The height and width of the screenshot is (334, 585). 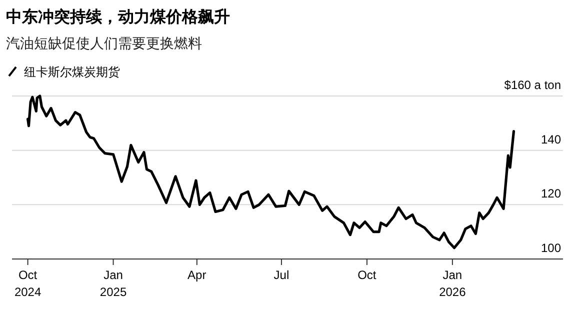 I want to click on y-tick-label: $160 a ton, so click(x=532, y=85).